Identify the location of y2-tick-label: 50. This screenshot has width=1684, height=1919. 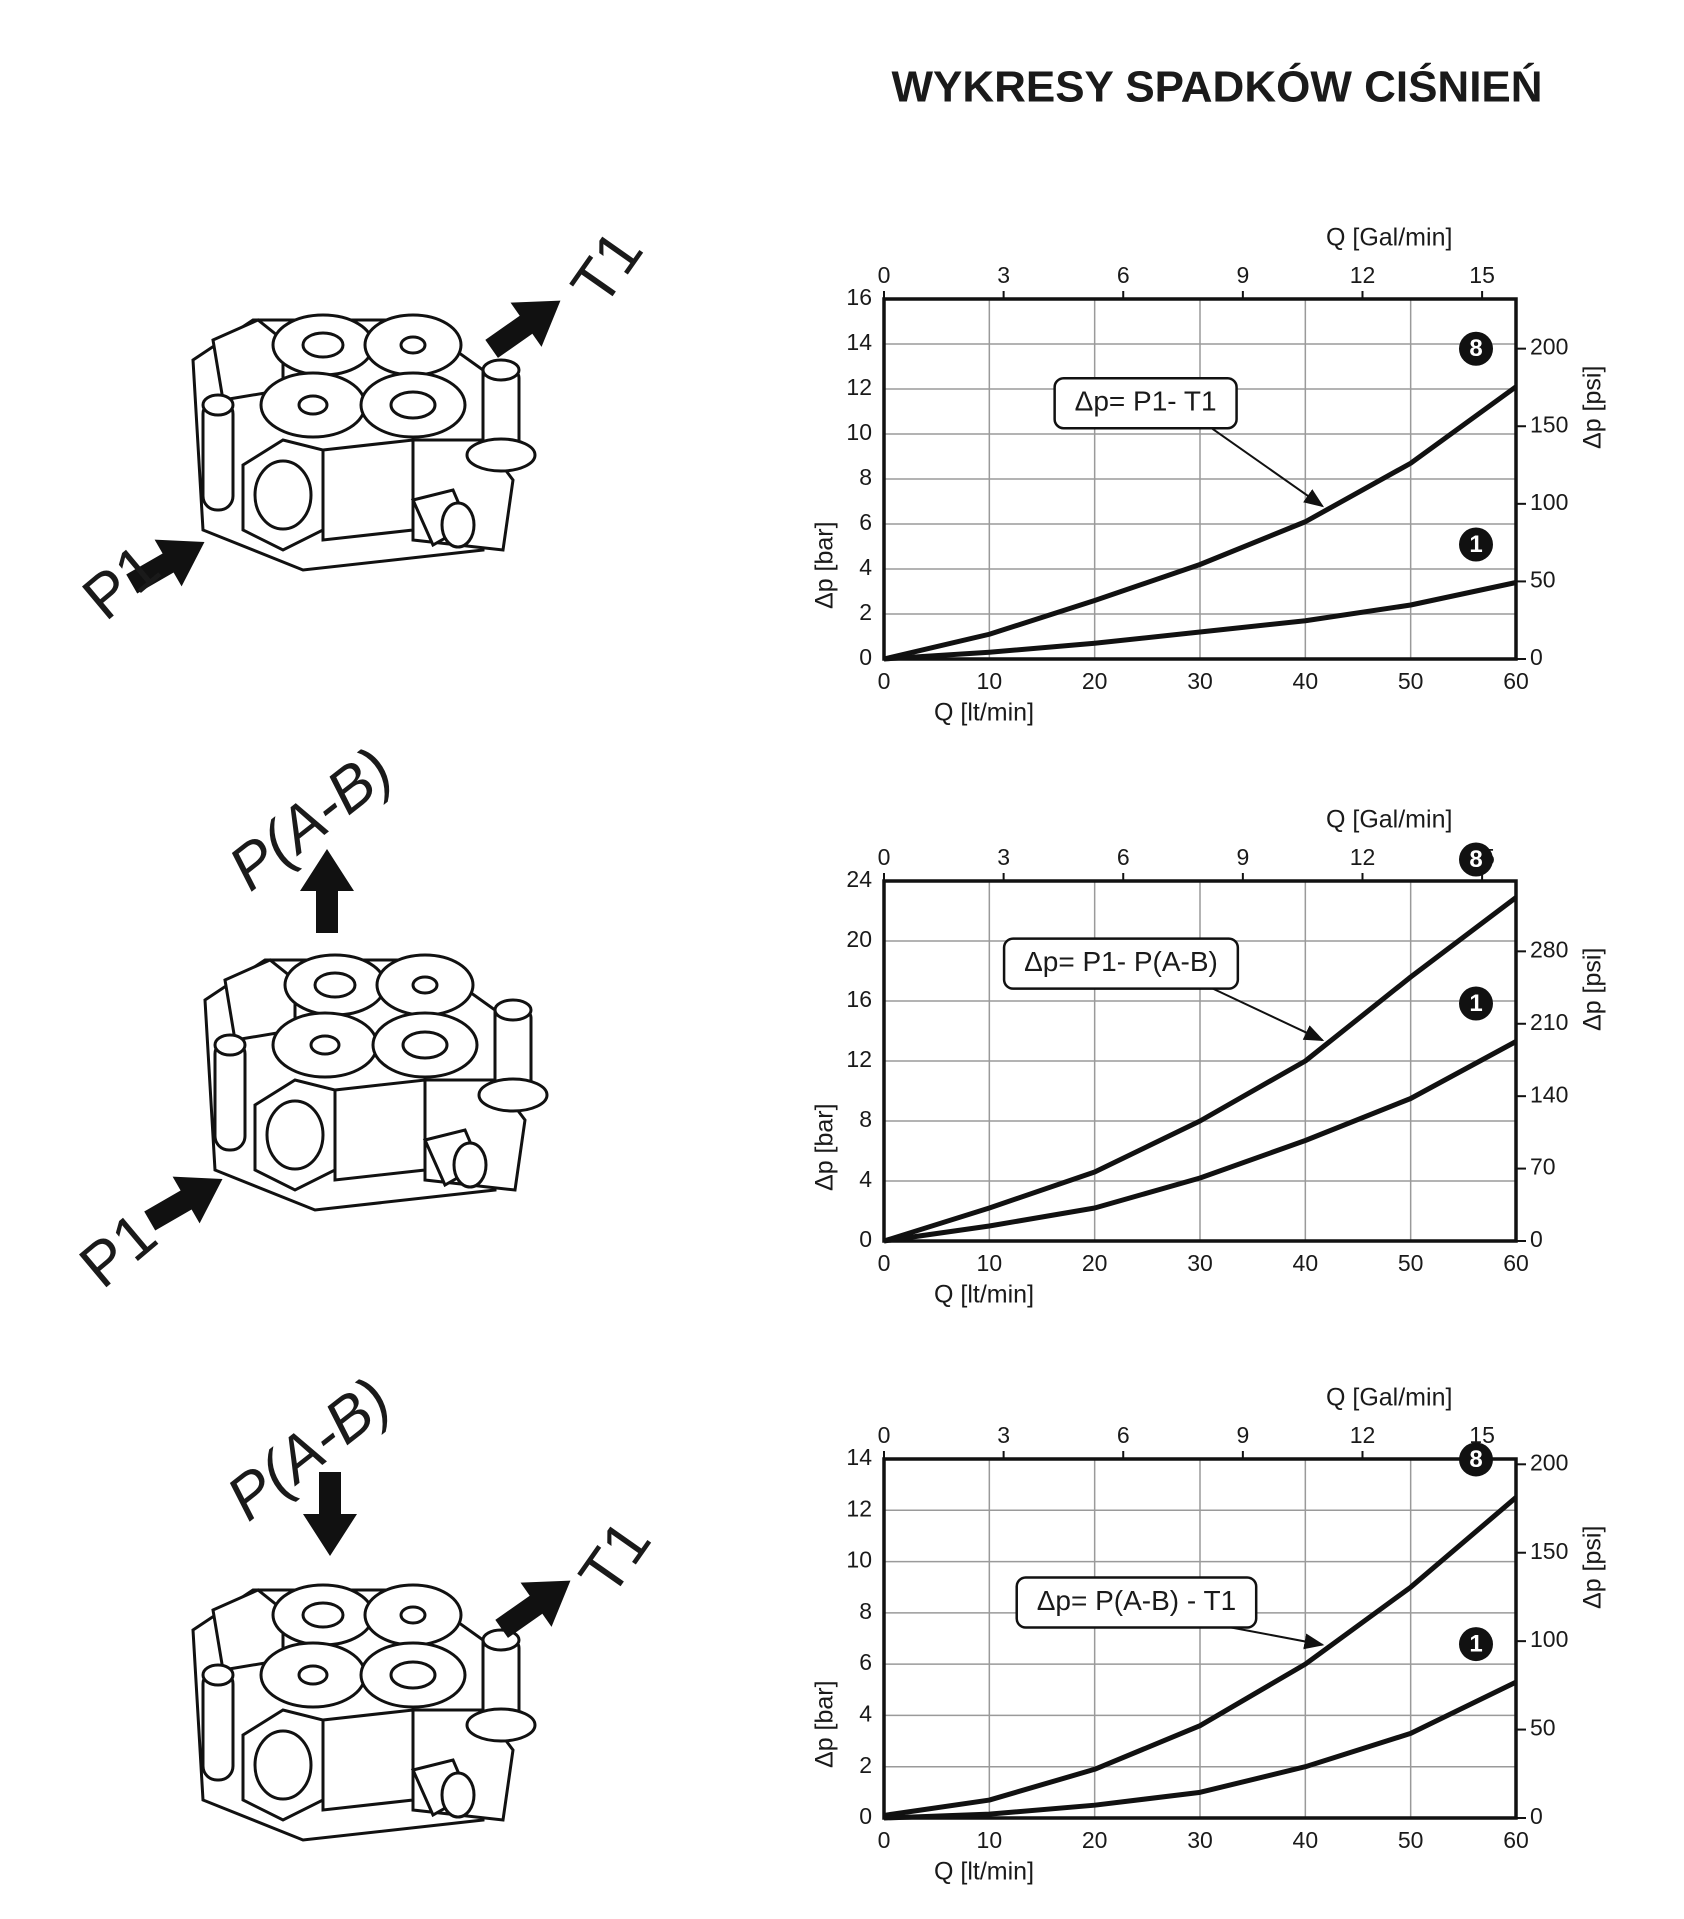
(1543, 1728).